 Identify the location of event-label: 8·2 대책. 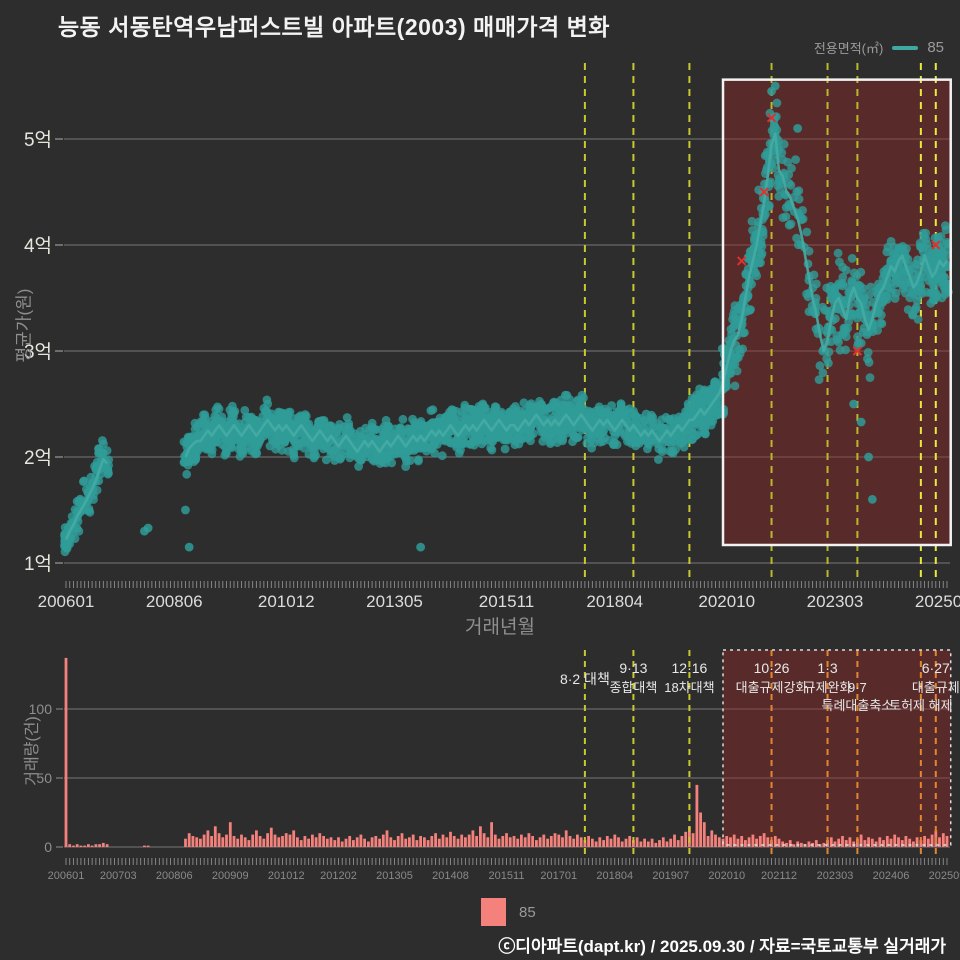
(585, 679).